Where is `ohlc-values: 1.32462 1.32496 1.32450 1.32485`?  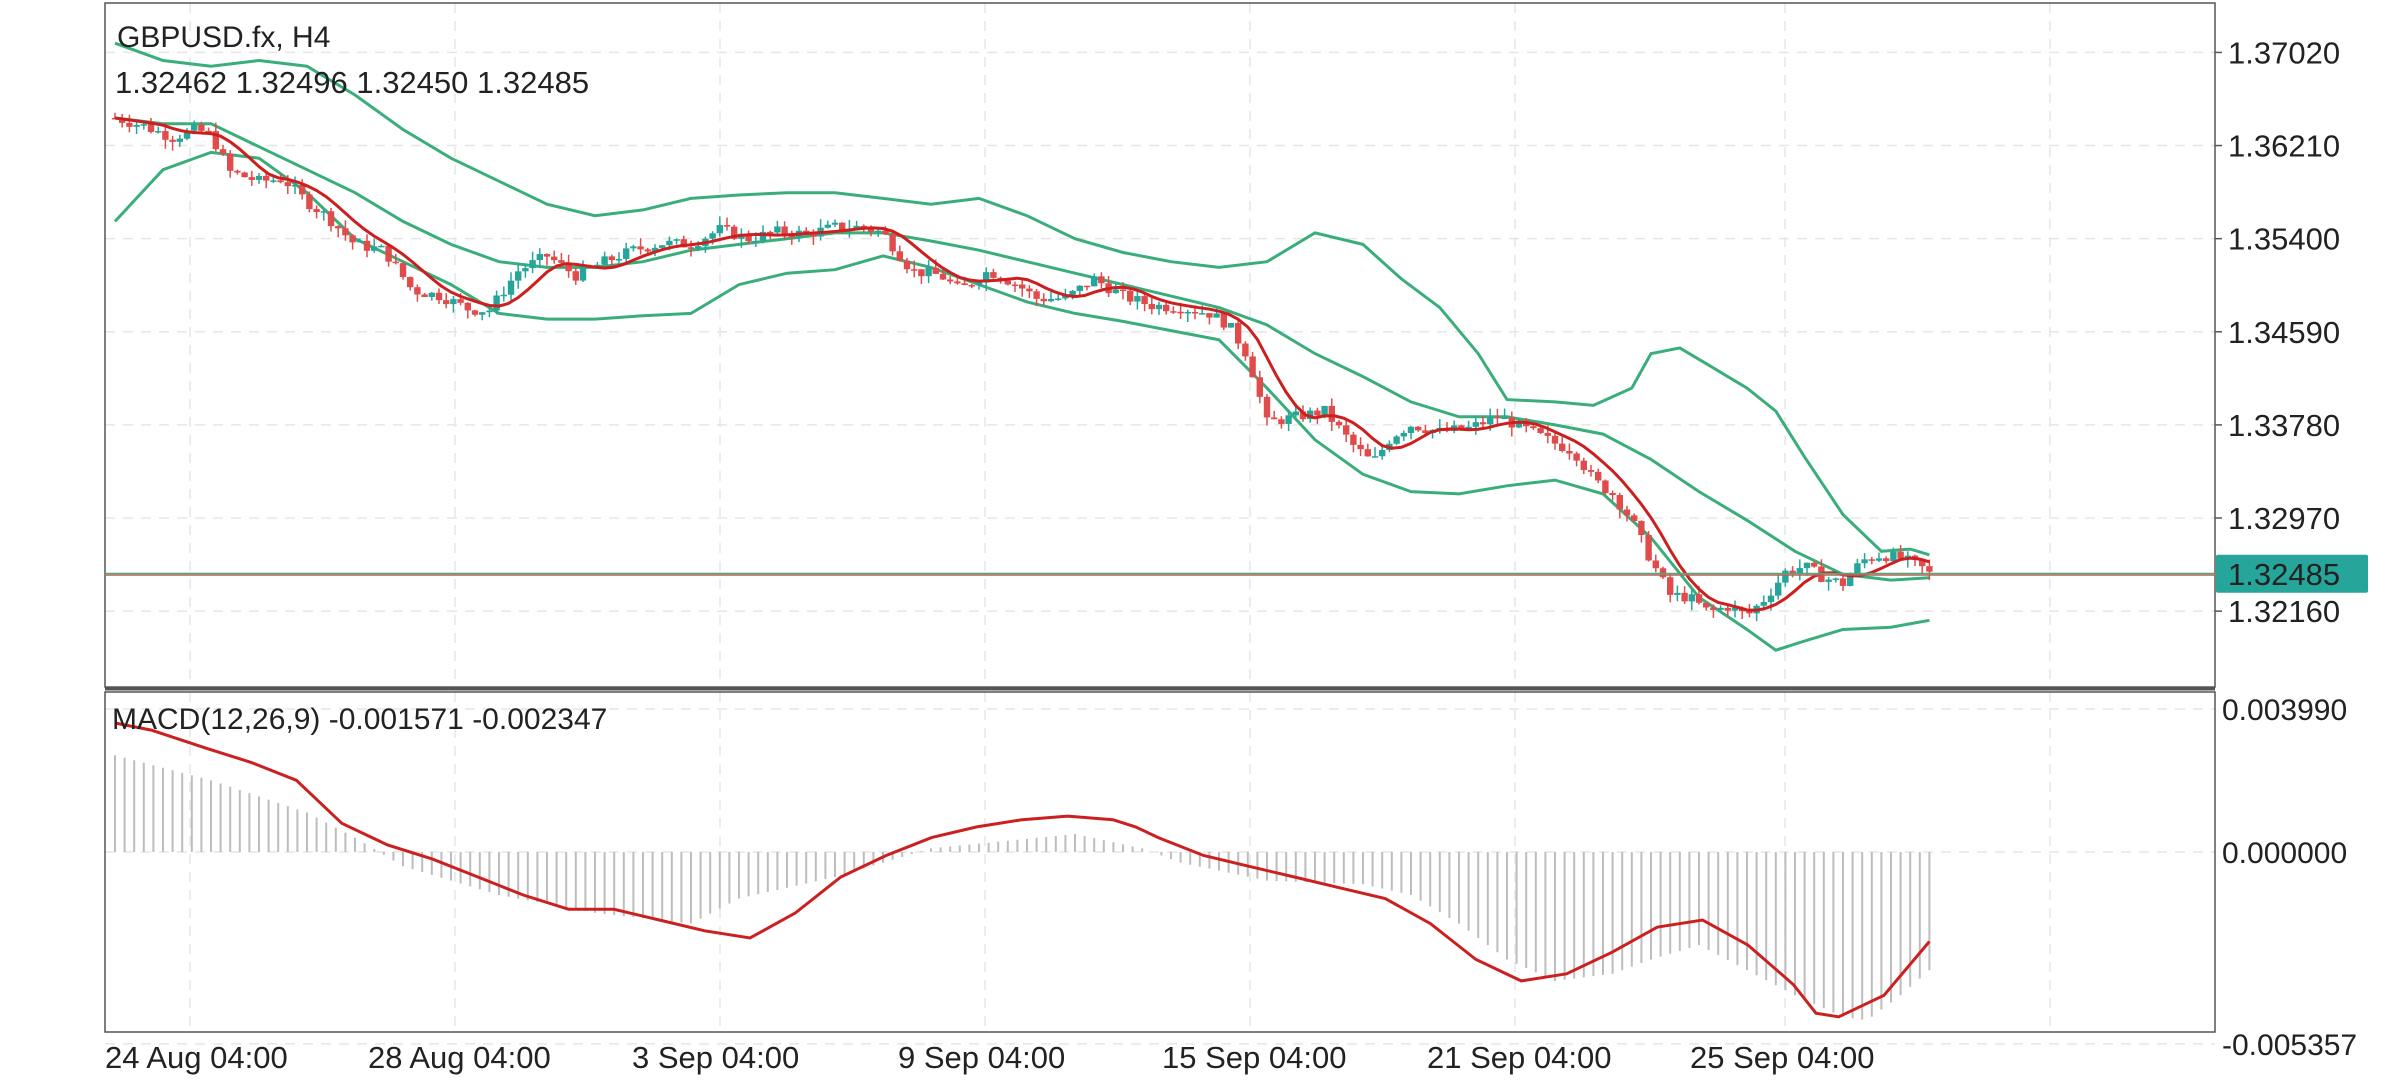 ohlc-values: 1.32462 1.32496 1.32450 1.32485 is located at coordinates (352, 82).